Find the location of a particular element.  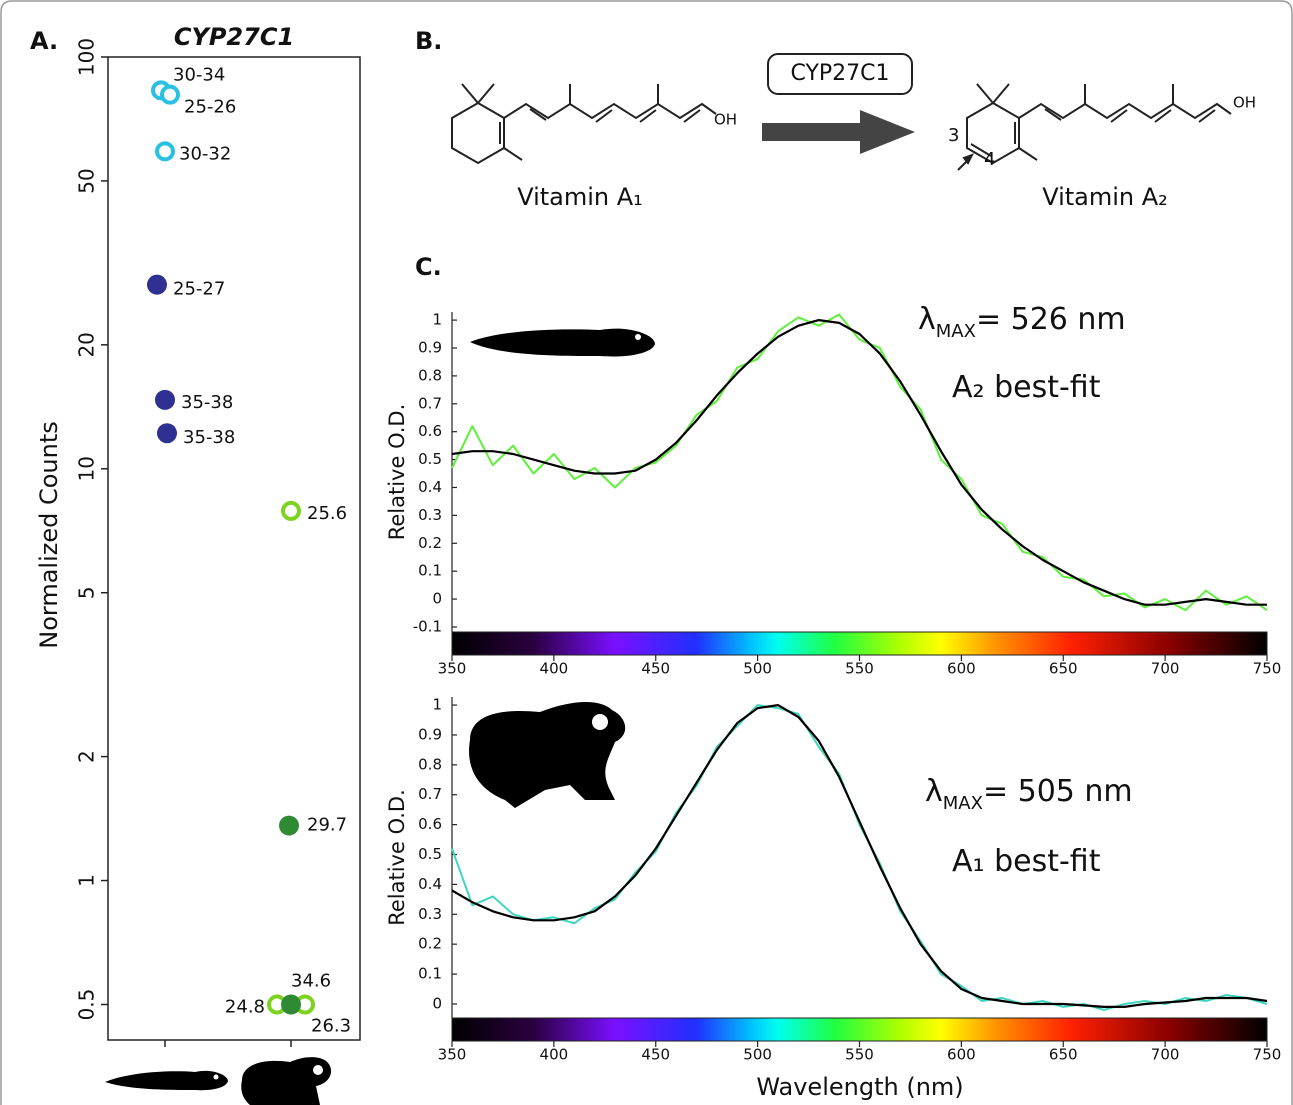

annotation: A₁ best-fit is located at coordinates (1026, 861).